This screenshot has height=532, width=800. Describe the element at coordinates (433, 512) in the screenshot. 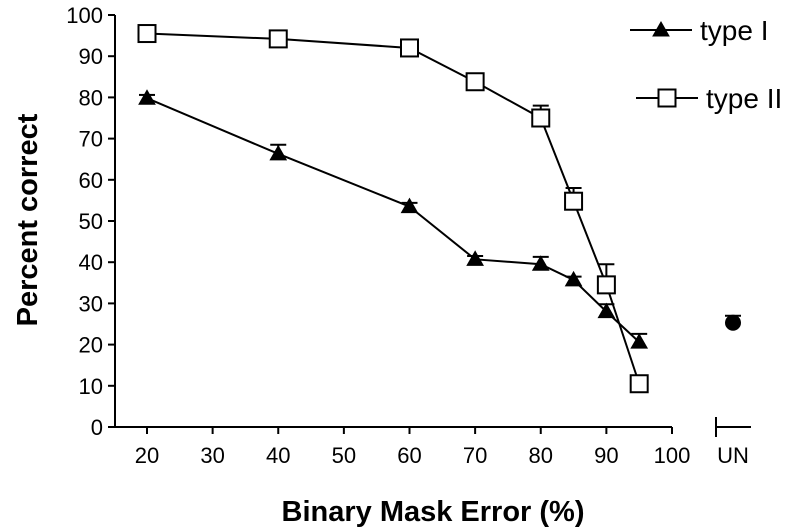

I see `x-axis-title: Binary Mask Error (%)` at that location.